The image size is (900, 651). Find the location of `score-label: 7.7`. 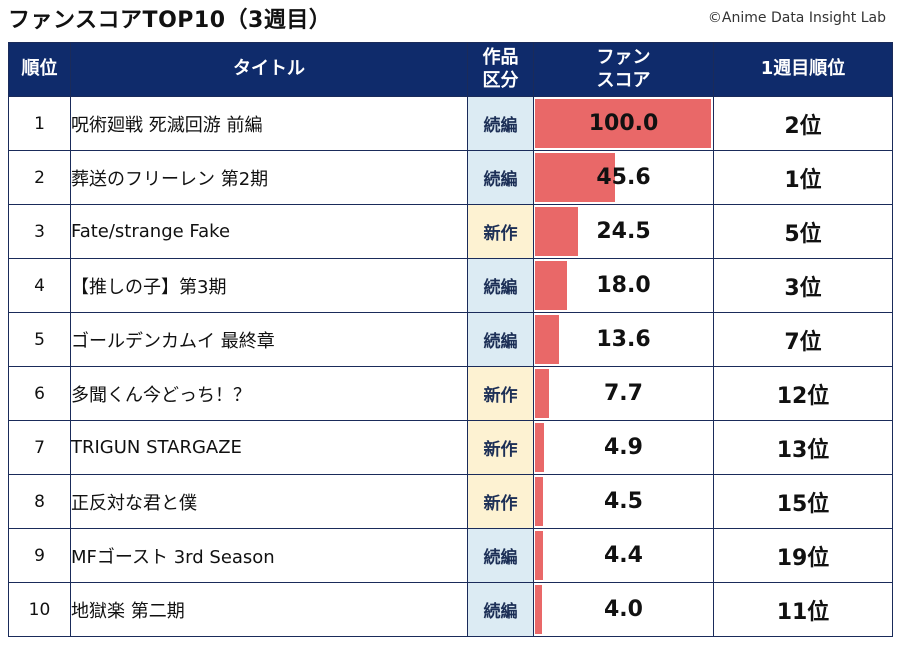

score-label: 7.7 is located at coordinates (623, 393).